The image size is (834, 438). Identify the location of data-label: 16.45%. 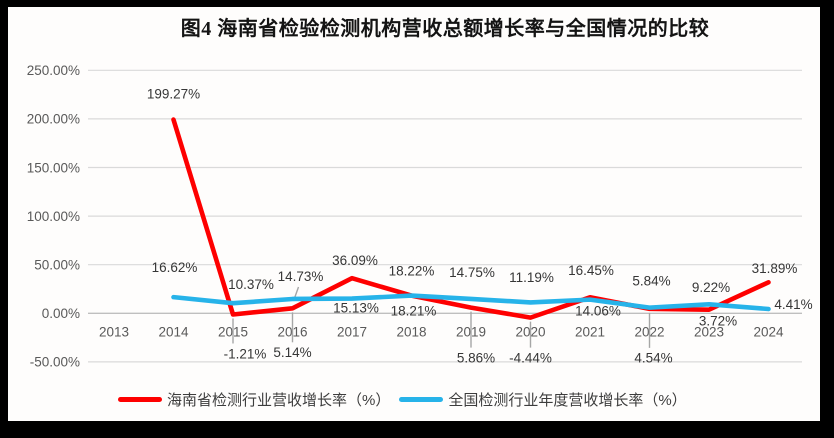
(591, 270).